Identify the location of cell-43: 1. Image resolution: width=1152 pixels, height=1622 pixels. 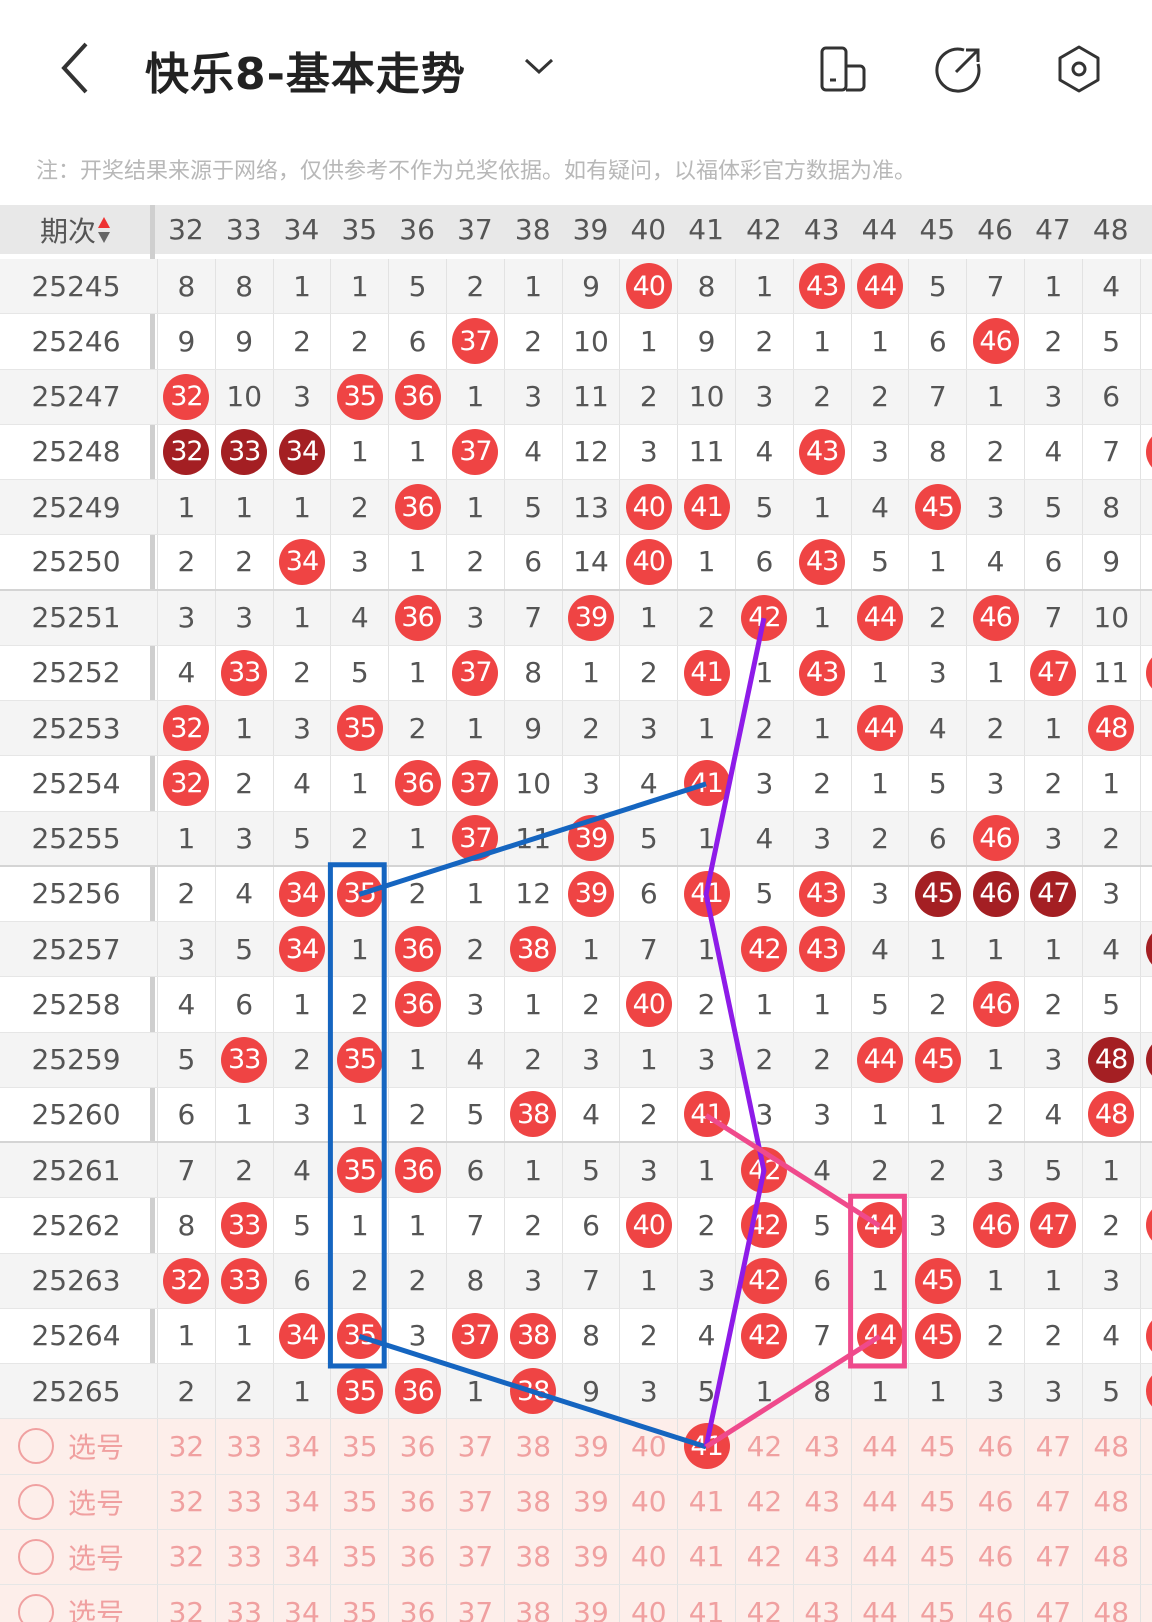
(821, 728).